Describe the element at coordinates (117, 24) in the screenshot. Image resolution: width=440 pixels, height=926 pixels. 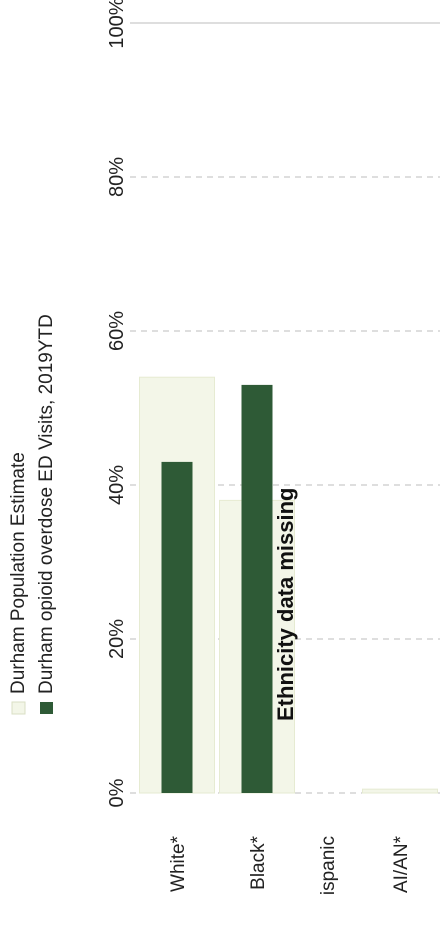
I see `x-tick-label: 100%` at that location.